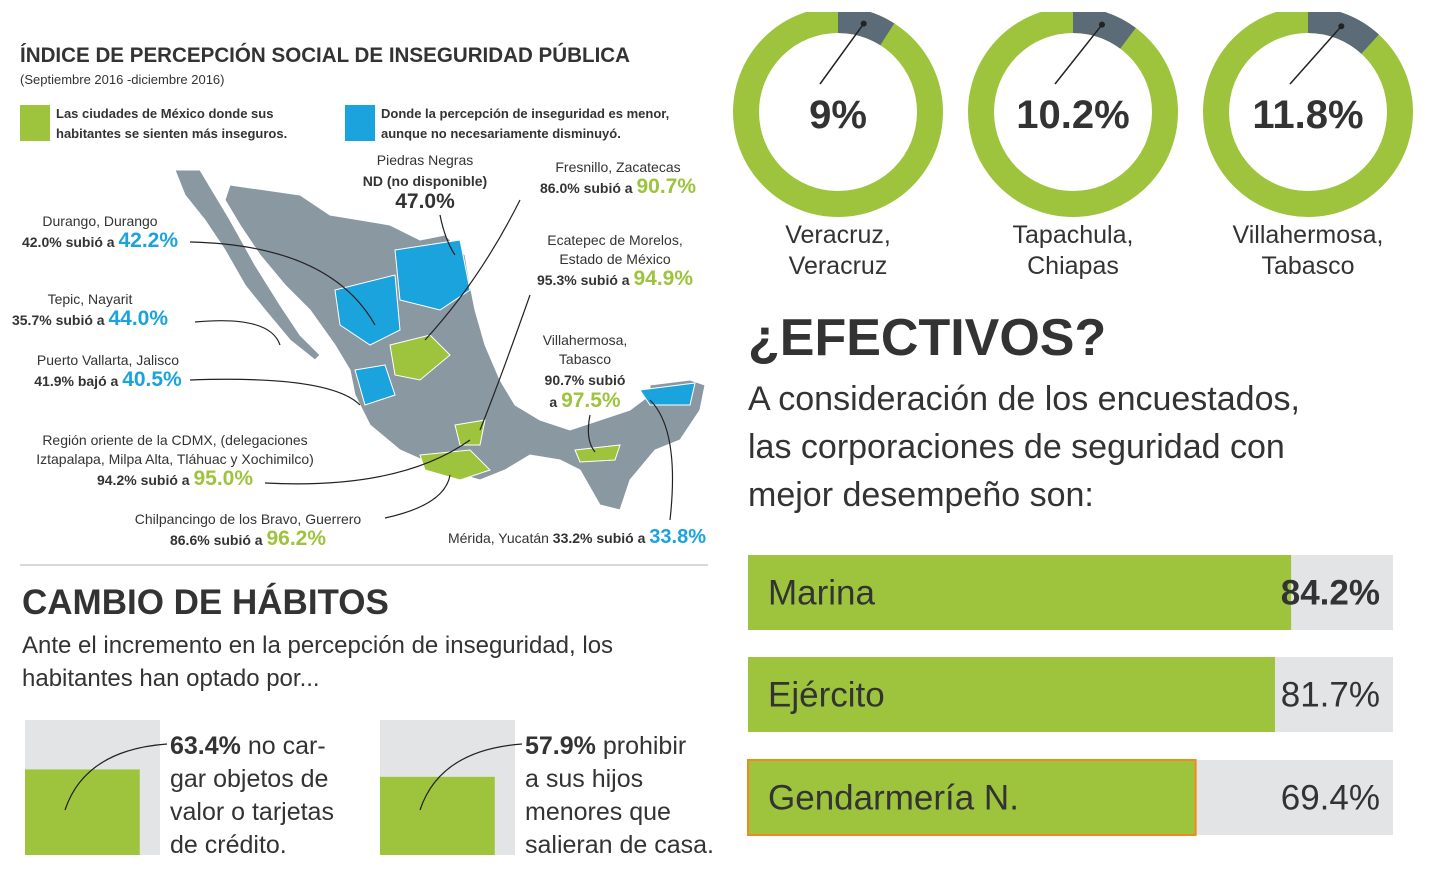 The image size is (1440, 874). What do you see at coordinates (171, 133) in the screenshot?
I see `legend-text: habitantes se sienten más inseguros.` at bounding box center [171, 133].